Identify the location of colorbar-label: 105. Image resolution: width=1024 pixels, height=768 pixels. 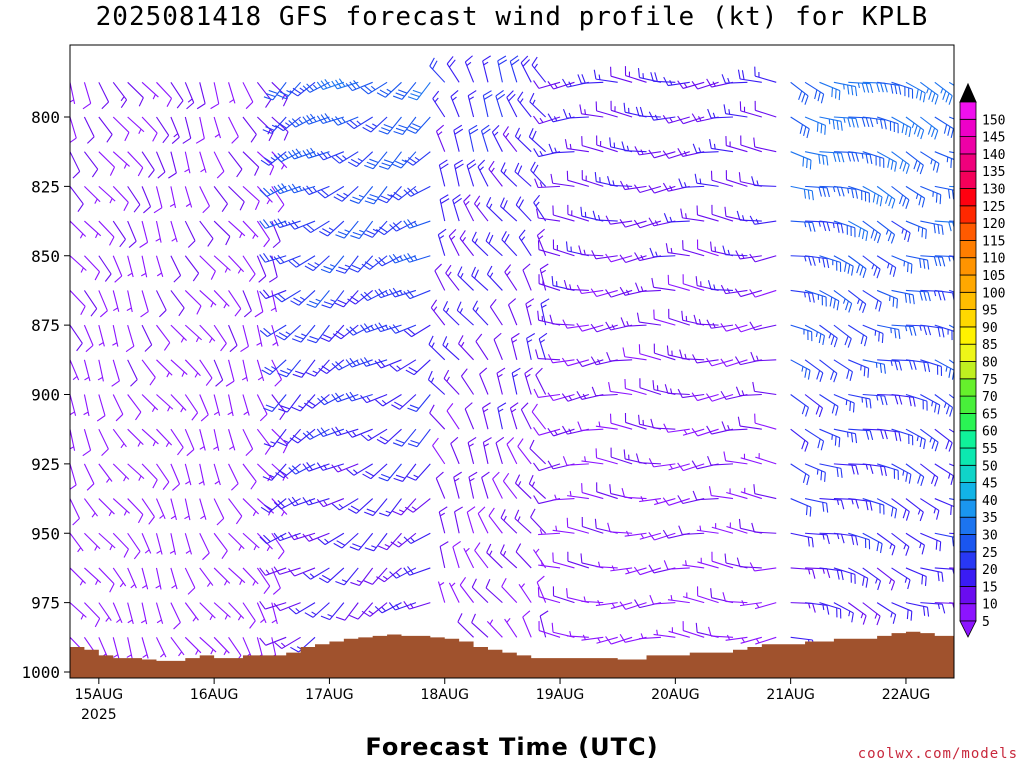
(993, 276).